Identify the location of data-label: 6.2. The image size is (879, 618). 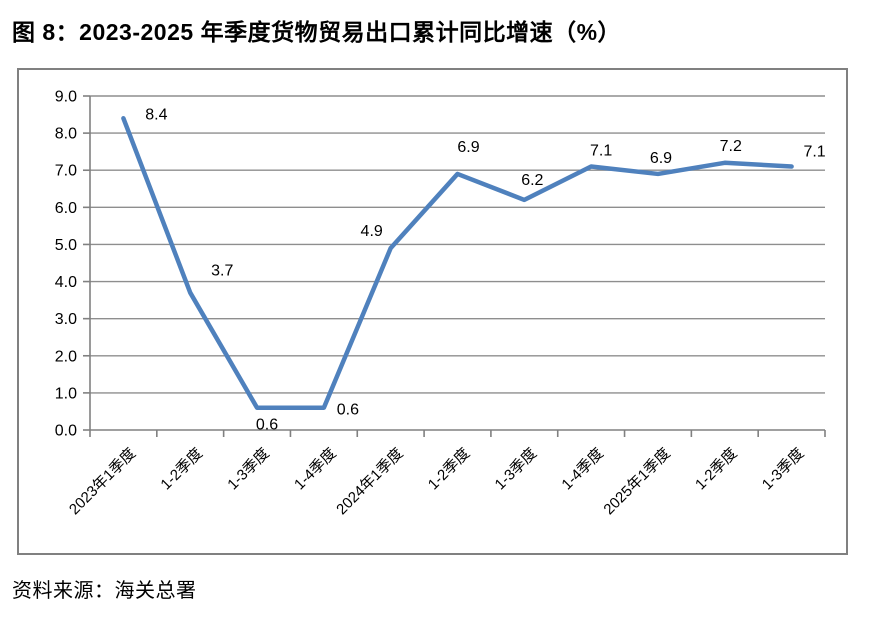
(532, 180).